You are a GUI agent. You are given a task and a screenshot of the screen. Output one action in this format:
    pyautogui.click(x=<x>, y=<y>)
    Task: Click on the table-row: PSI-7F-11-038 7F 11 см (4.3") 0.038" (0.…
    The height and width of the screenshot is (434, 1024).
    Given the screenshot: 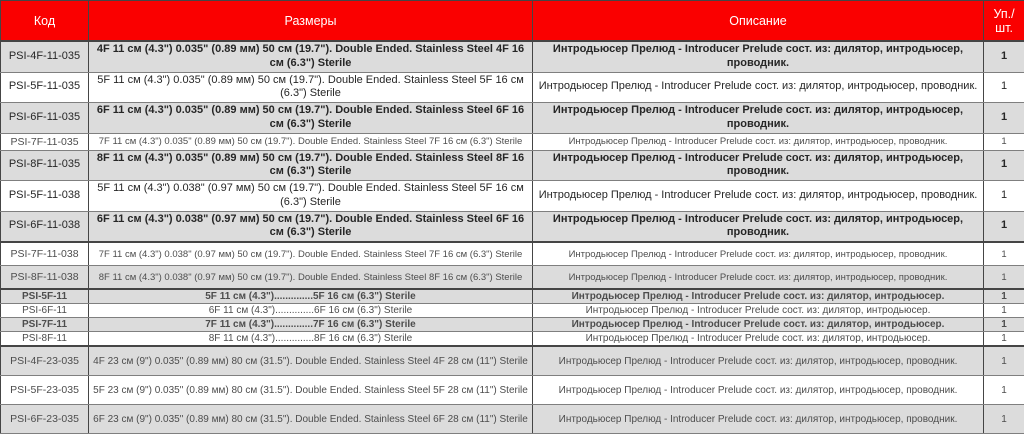 What is the action you would take?
    pyautogui.click(x=512, y=254)
    